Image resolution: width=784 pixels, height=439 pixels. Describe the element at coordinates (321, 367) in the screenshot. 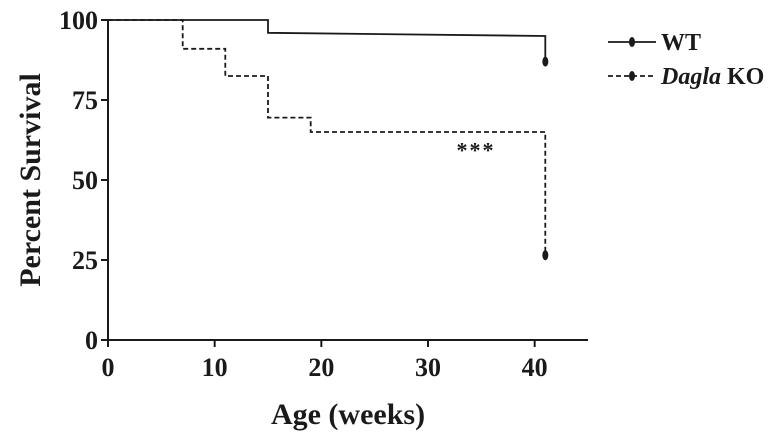

I see `x-tick-label: 20` at that location.